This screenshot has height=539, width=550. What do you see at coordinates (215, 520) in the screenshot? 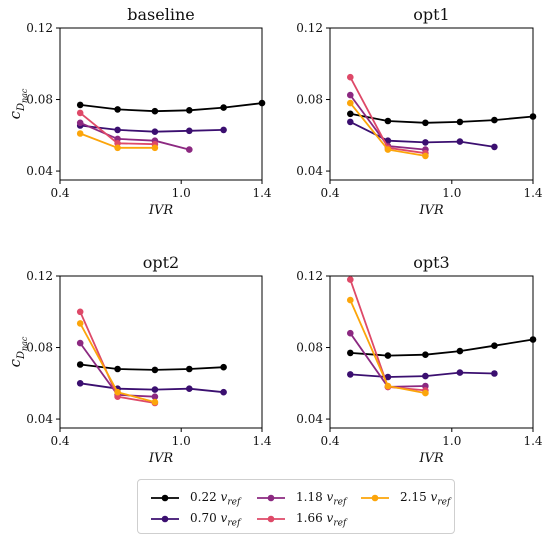
I see `legend-label: 0.70 vref` at bounding box center [215, 520].